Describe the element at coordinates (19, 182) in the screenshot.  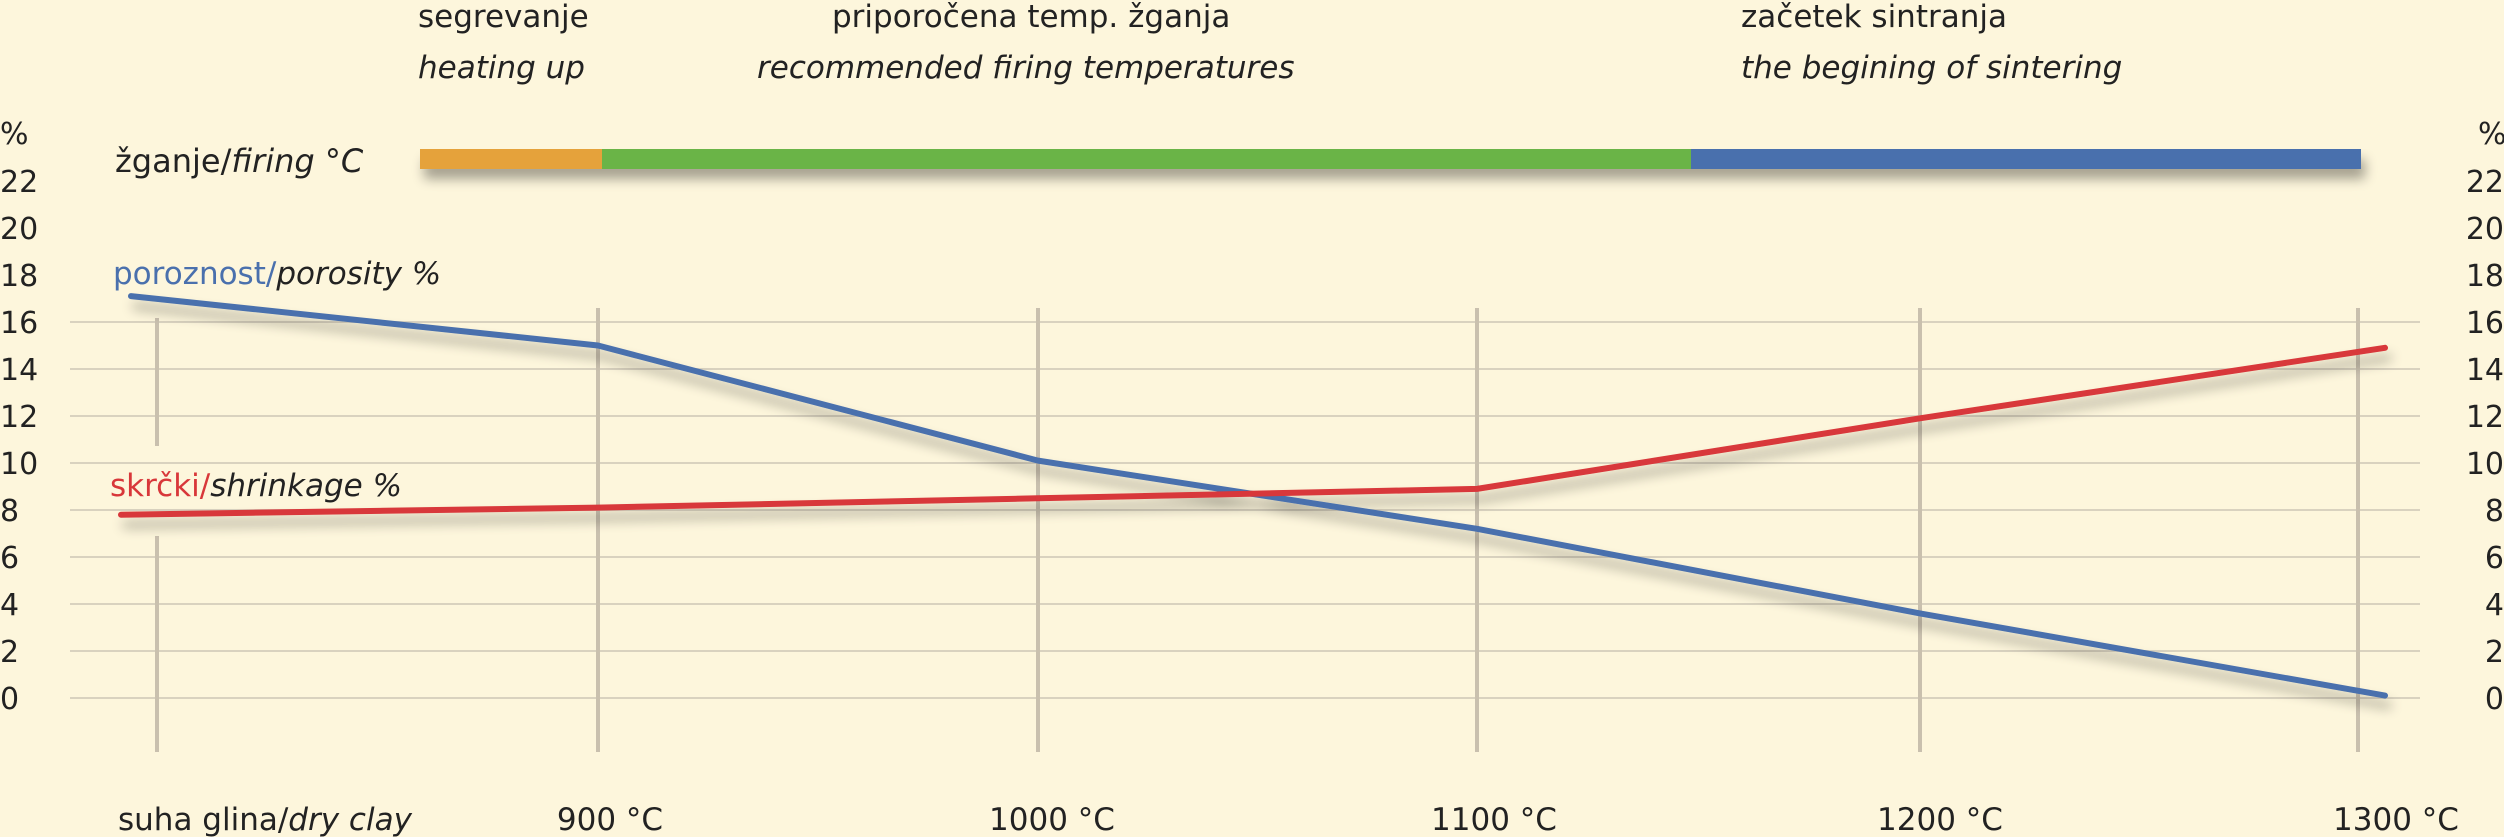
I see `y-tick-left-22: 22` at that location.